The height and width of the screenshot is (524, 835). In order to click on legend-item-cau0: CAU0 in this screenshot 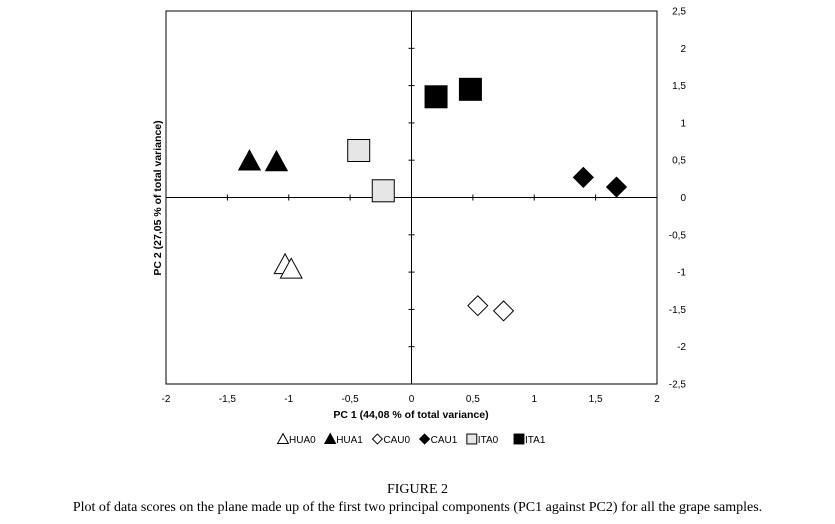, I will do `click(391, 439)`.